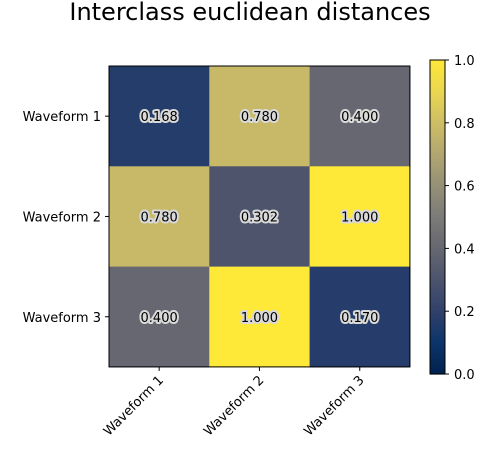  What do you see at coordinates (464, 187) in the screenshot?
I see `colorbar-tick-label: 0.6` at bounding box center [464, 187].